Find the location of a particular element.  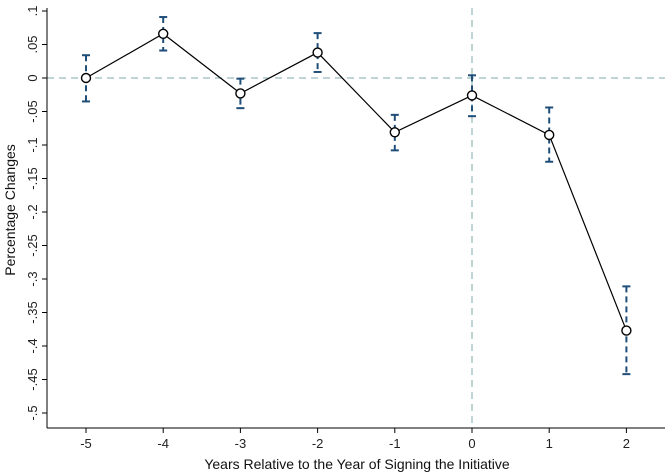

y-axis-title: Percentage Changes is located at coordinates (10, 210).